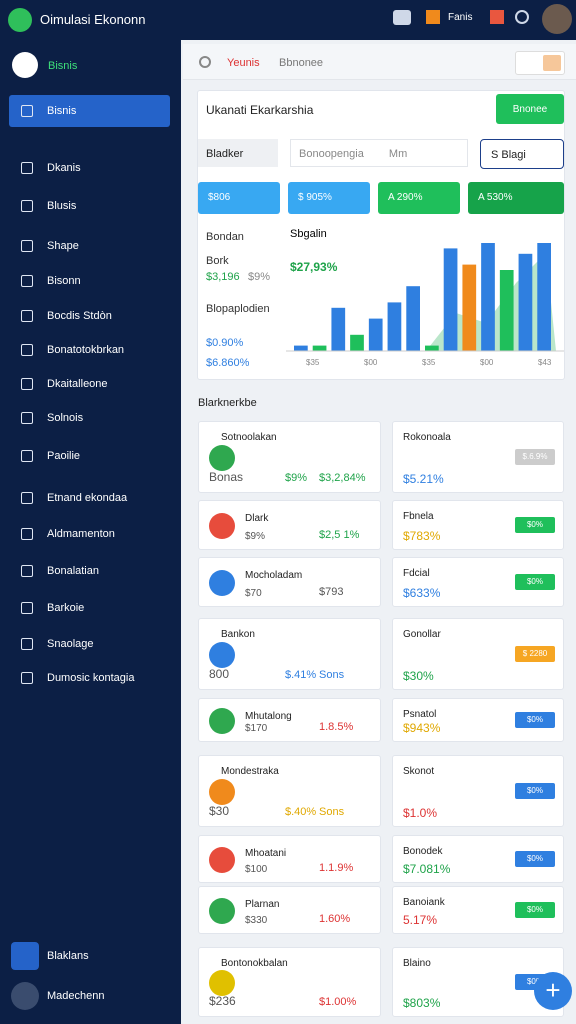  I want to click on tab: Yeunis, so click(243, 63).